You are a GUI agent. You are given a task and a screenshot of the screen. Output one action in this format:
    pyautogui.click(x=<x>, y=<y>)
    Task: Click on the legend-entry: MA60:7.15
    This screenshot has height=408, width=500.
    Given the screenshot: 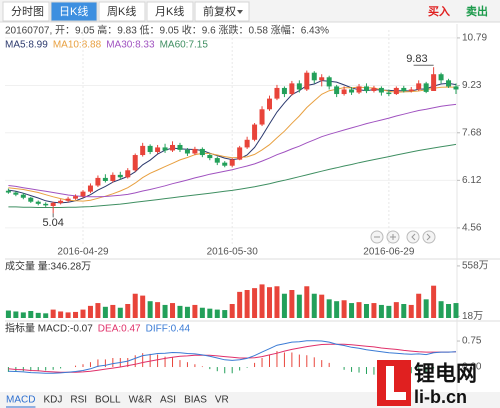 What is the action you would take?
    pyautogui.click(x=184, y=45)
    